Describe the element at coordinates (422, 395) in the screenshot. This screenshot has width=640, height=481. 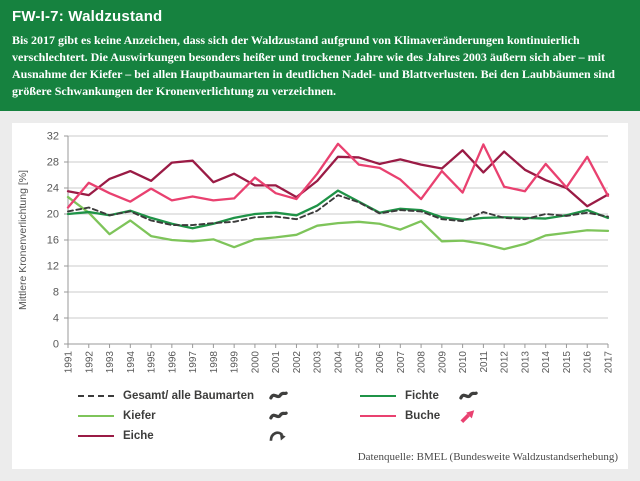
I see `legend-label: Fichte` at that location.